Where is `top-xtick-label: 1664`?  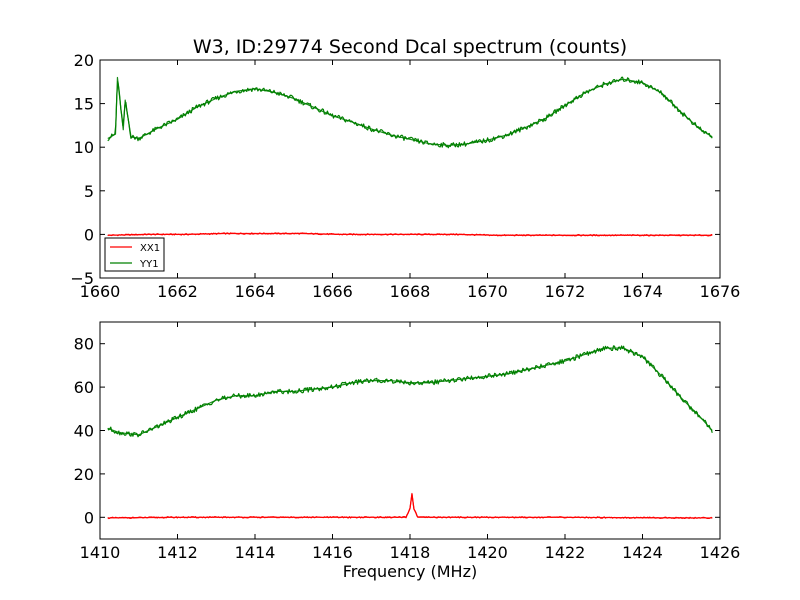
top-xtick-label: 1664 is located at coordinates (255, 291).